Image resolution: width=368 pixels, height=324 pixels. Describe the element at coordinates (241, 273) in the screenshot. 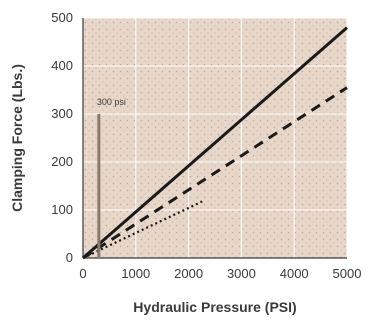

I see `x-tick-label: 3000` at that location.